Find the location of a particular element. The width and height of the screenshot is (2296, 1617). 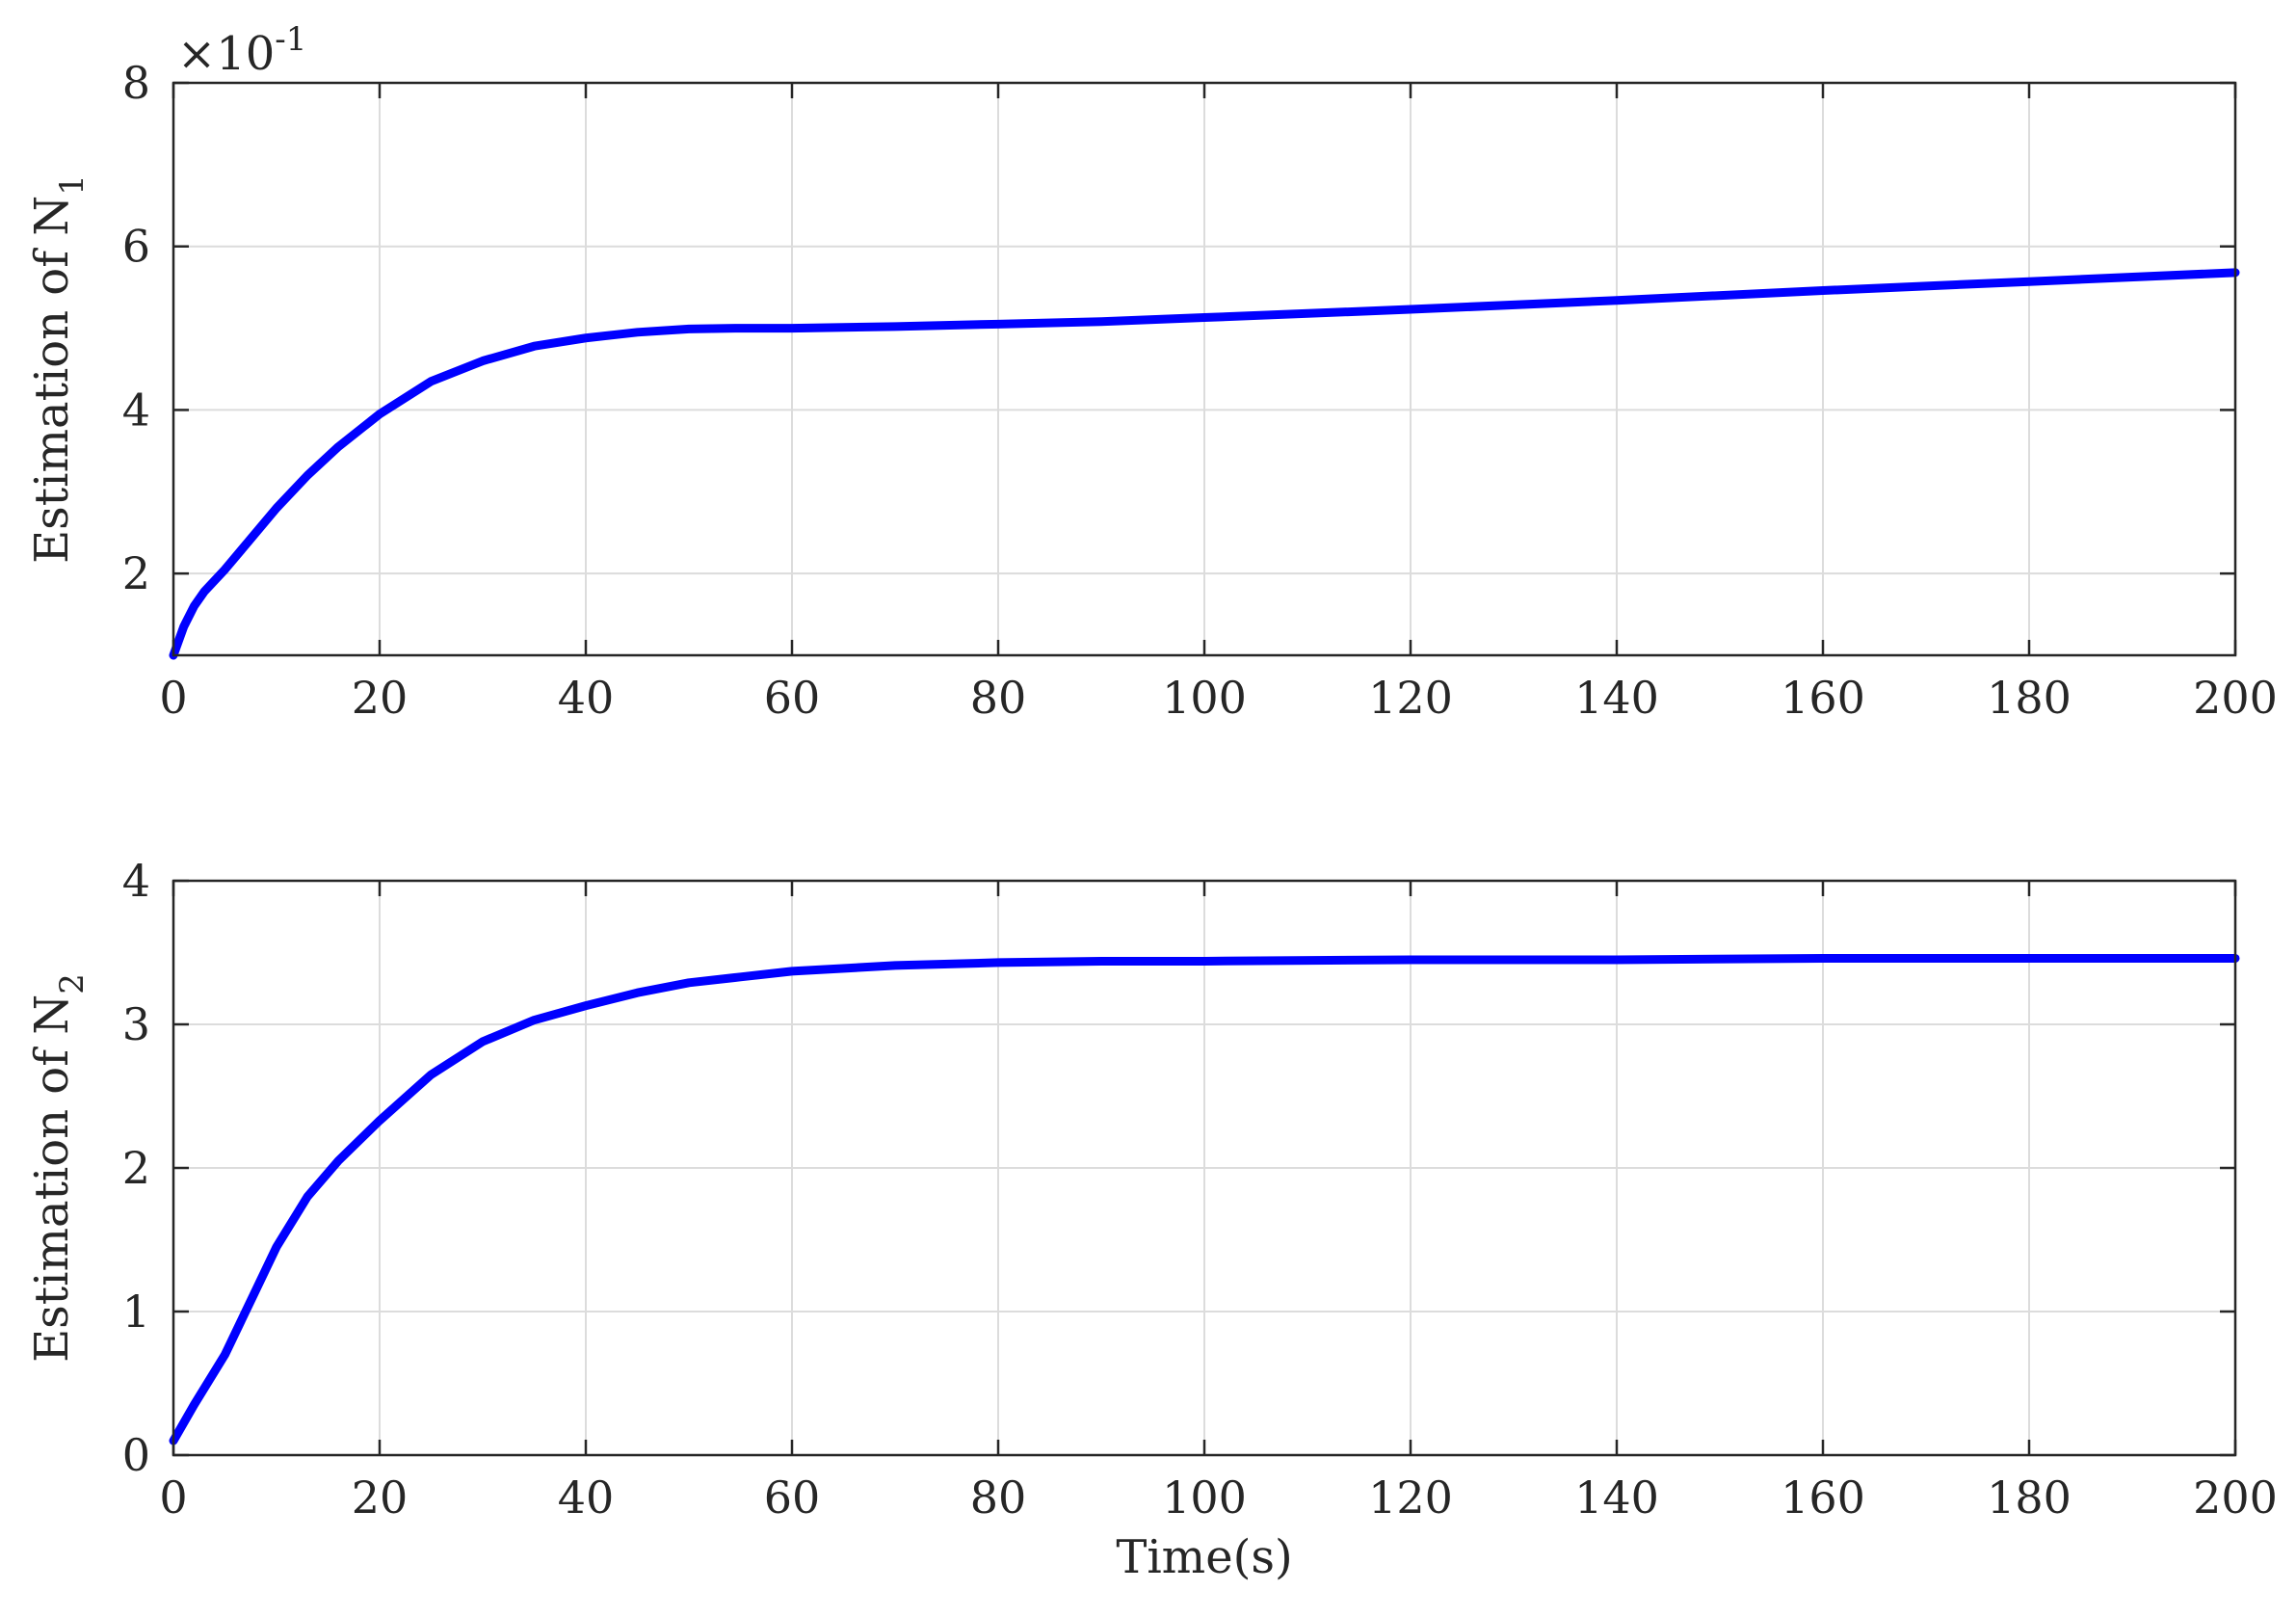

top-y-tick-label: 2 is located at coordinates (136, 573).